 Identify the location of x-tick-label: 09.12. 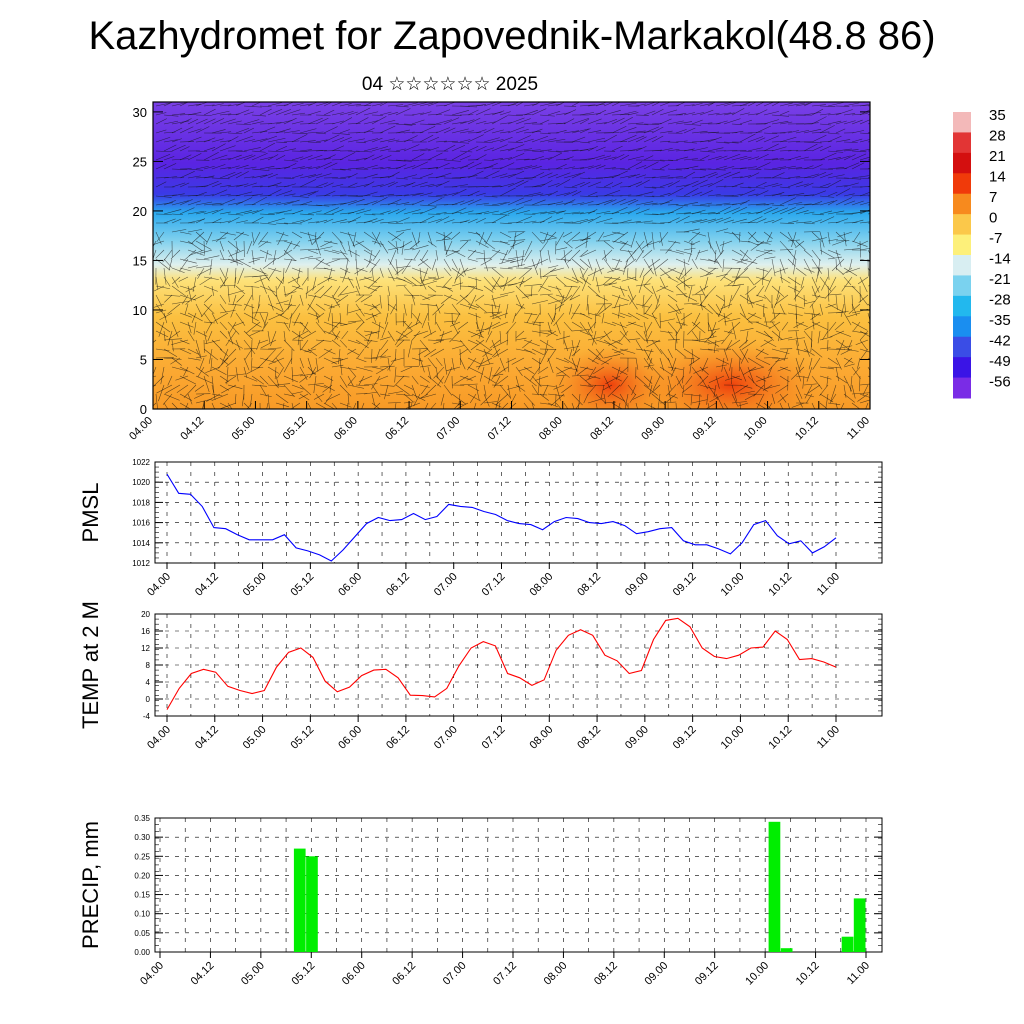
(685, 585).